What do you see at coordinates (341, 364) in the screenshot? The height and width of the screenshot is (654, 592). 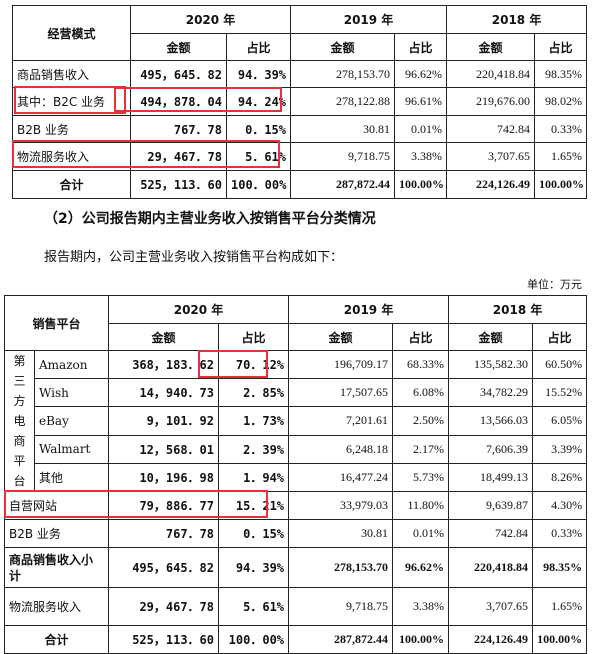 I see `cell-amount-2019: 196,709.17` at bounding box center [341, 364].